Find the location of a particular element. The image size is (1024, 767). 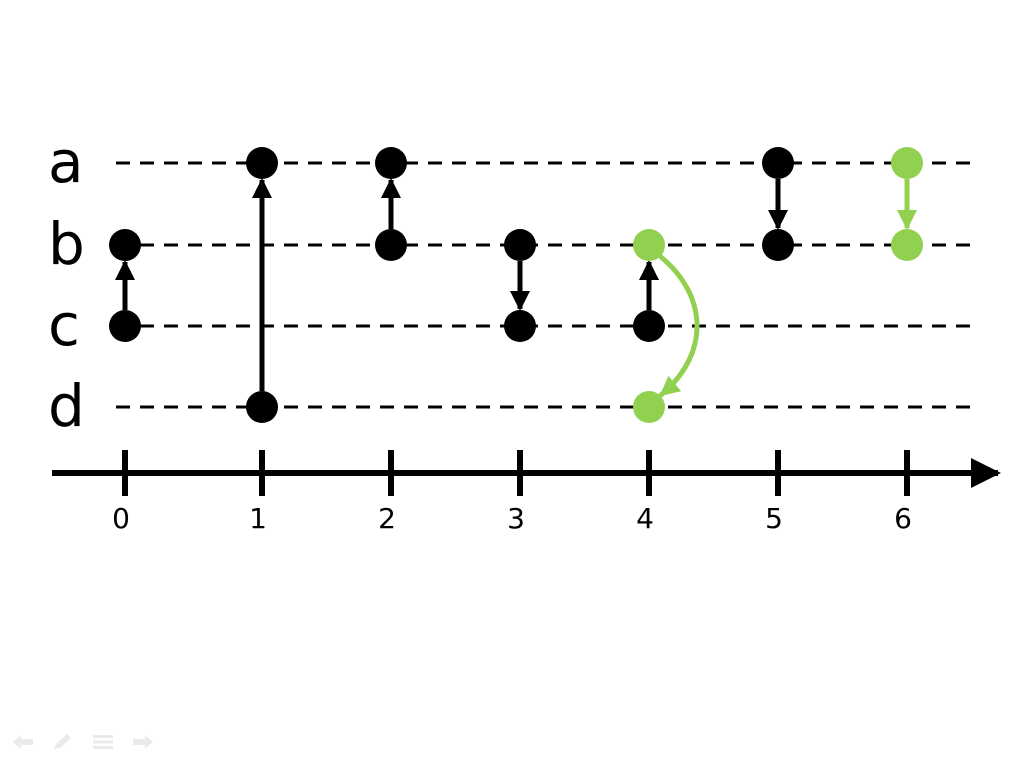

node-3-c is located at coordinates (520, 326).